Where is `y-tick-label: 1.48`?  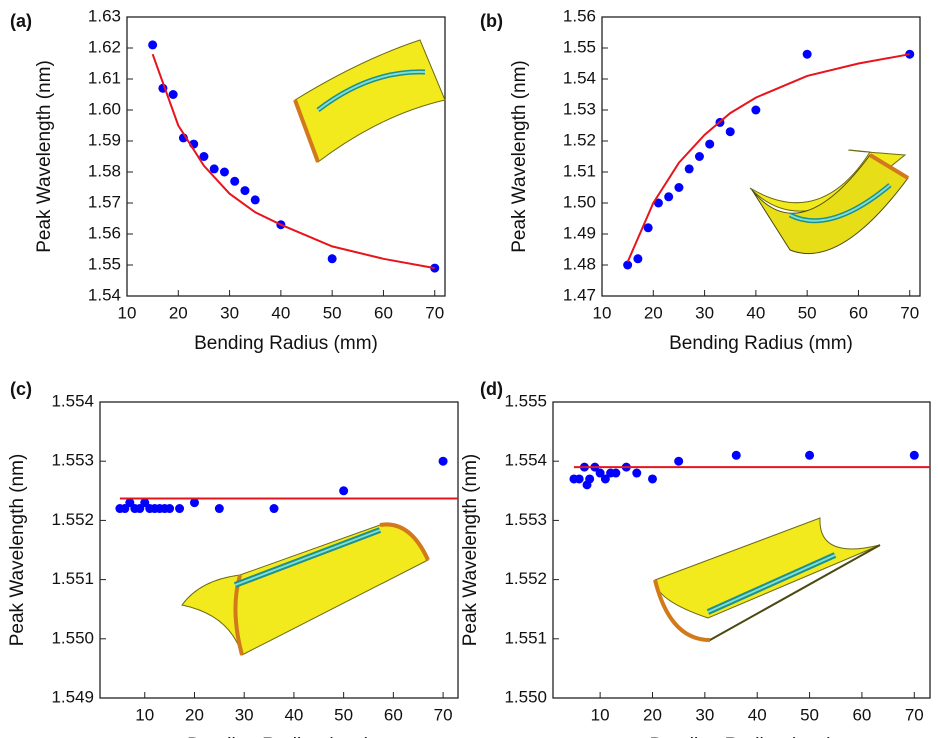 y-tick-label: 1.48 is located at coordinates (579, 263).